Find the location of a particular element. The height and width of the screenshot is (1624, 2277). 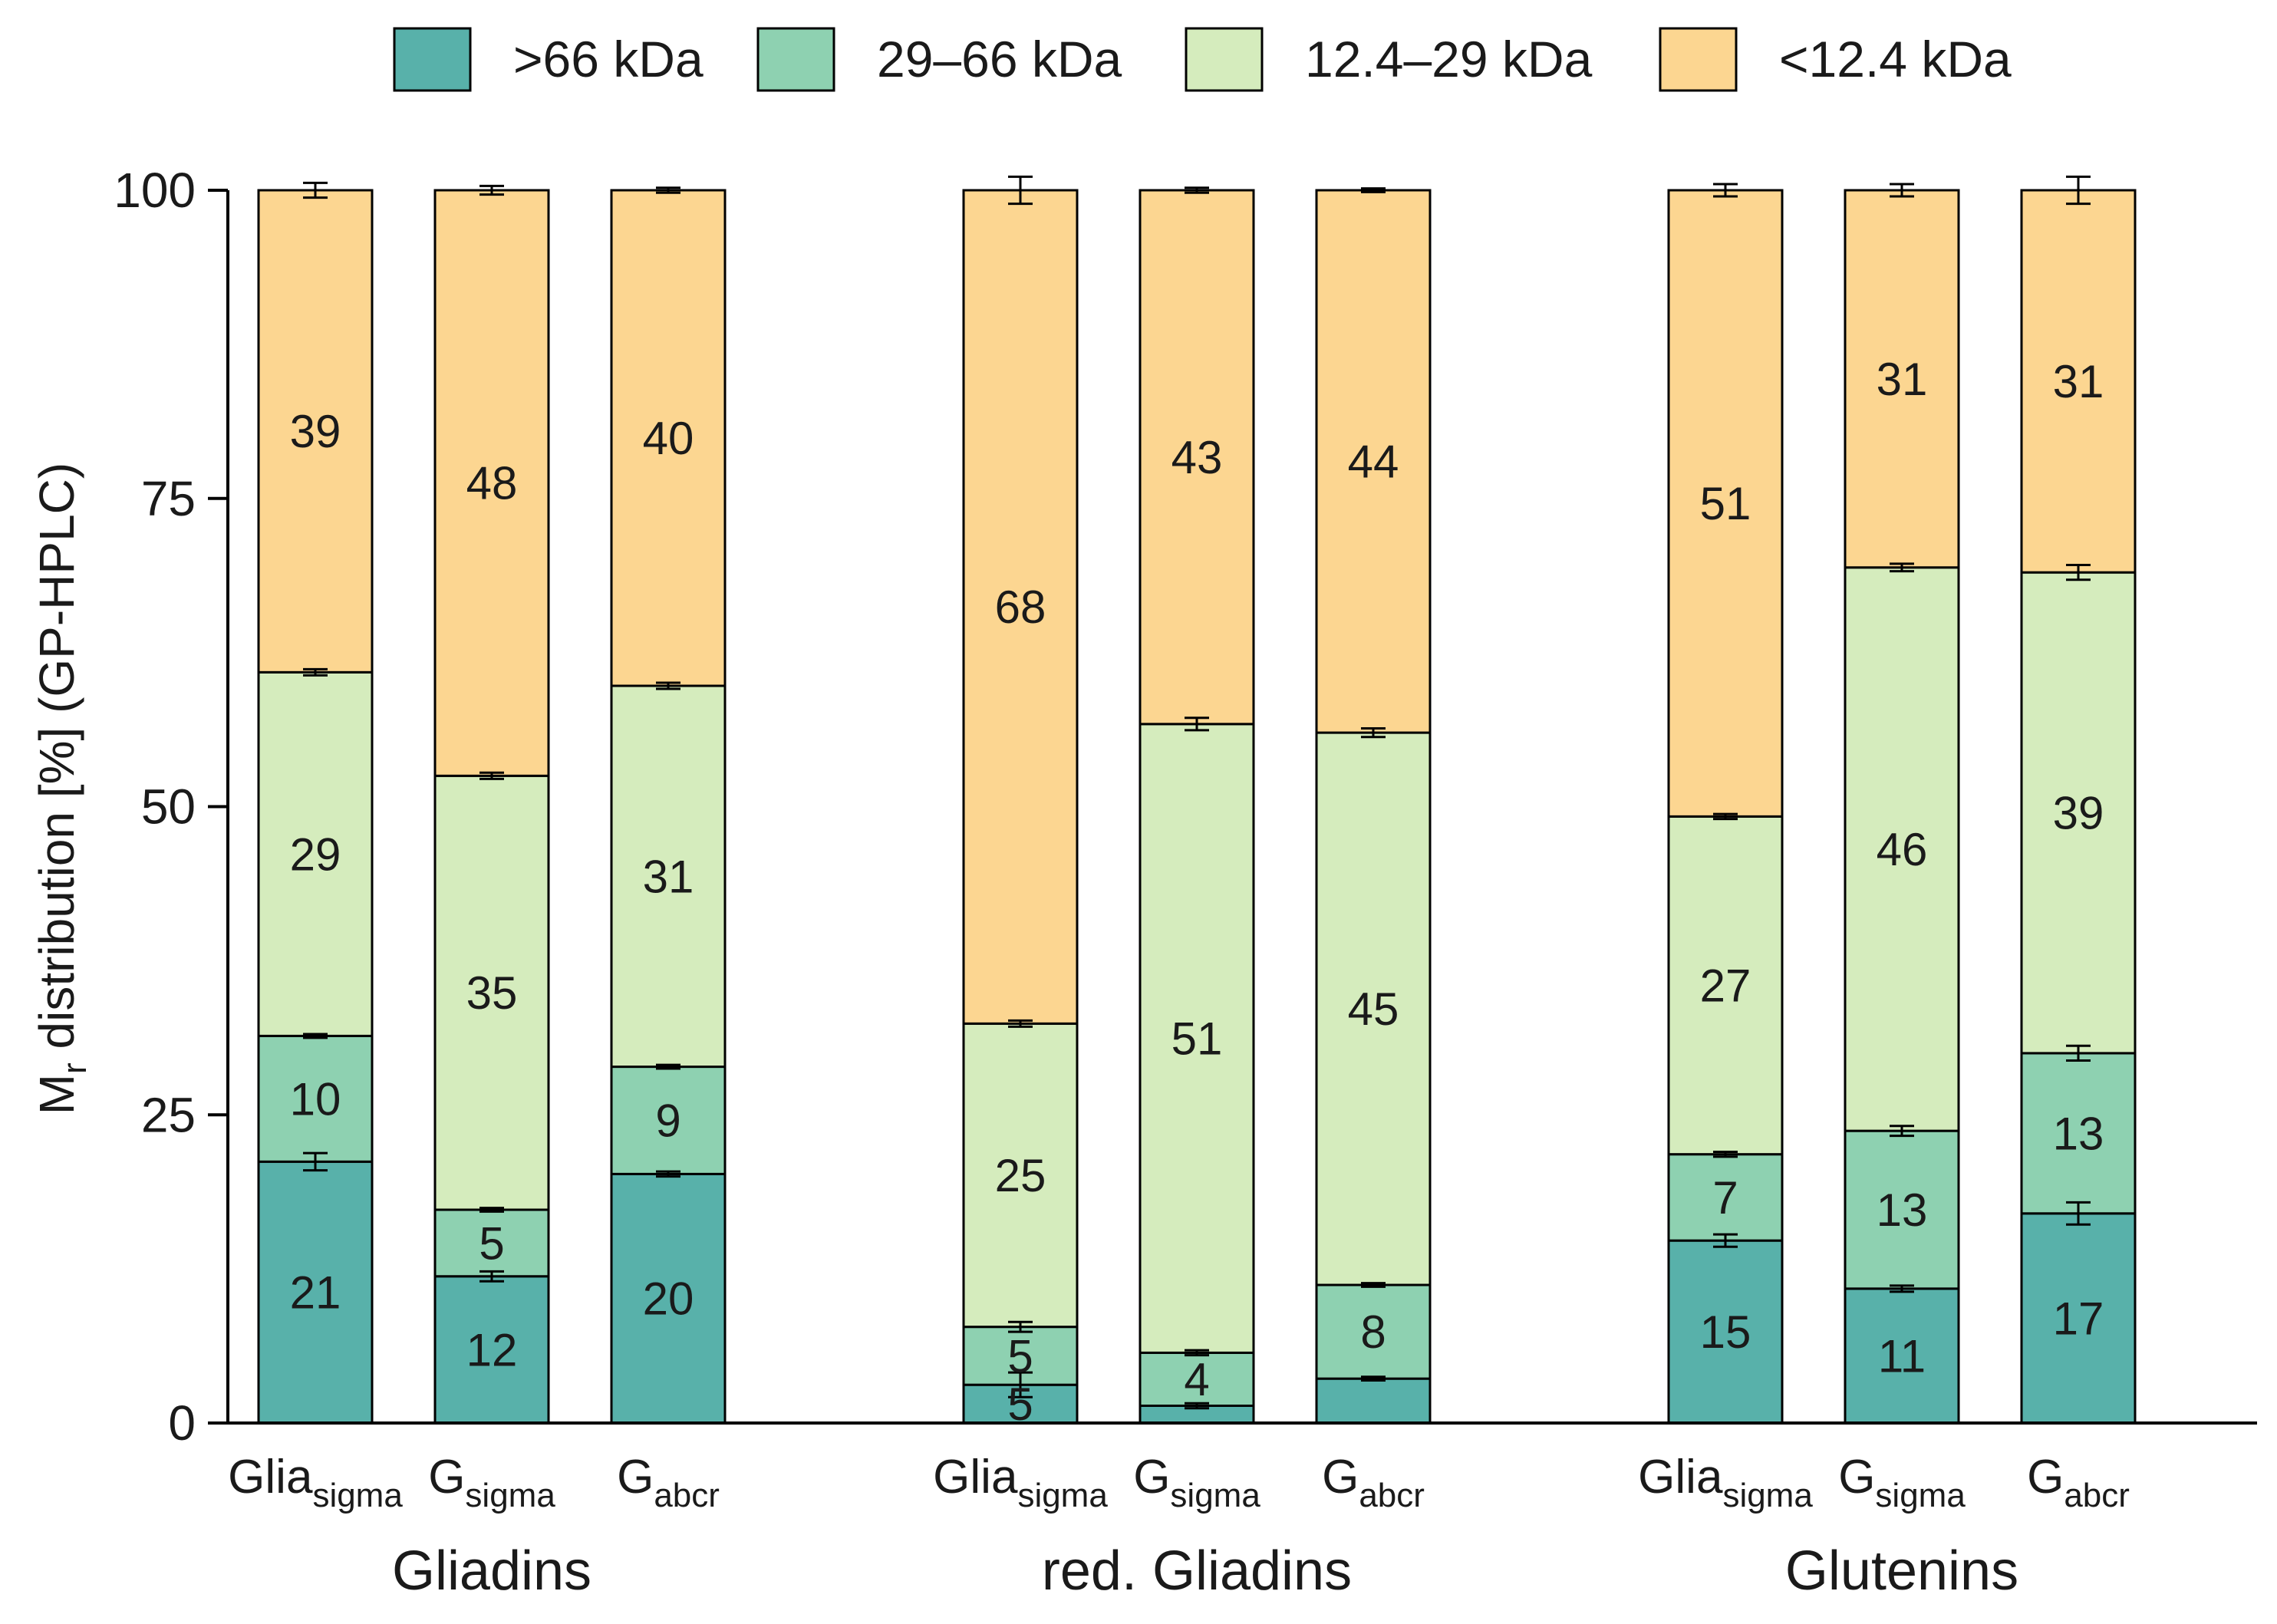

legend: >66 kDa 29–66 kDa 12.4–29 kDa <12.4 kDa is located at coordinates (1202, 59).